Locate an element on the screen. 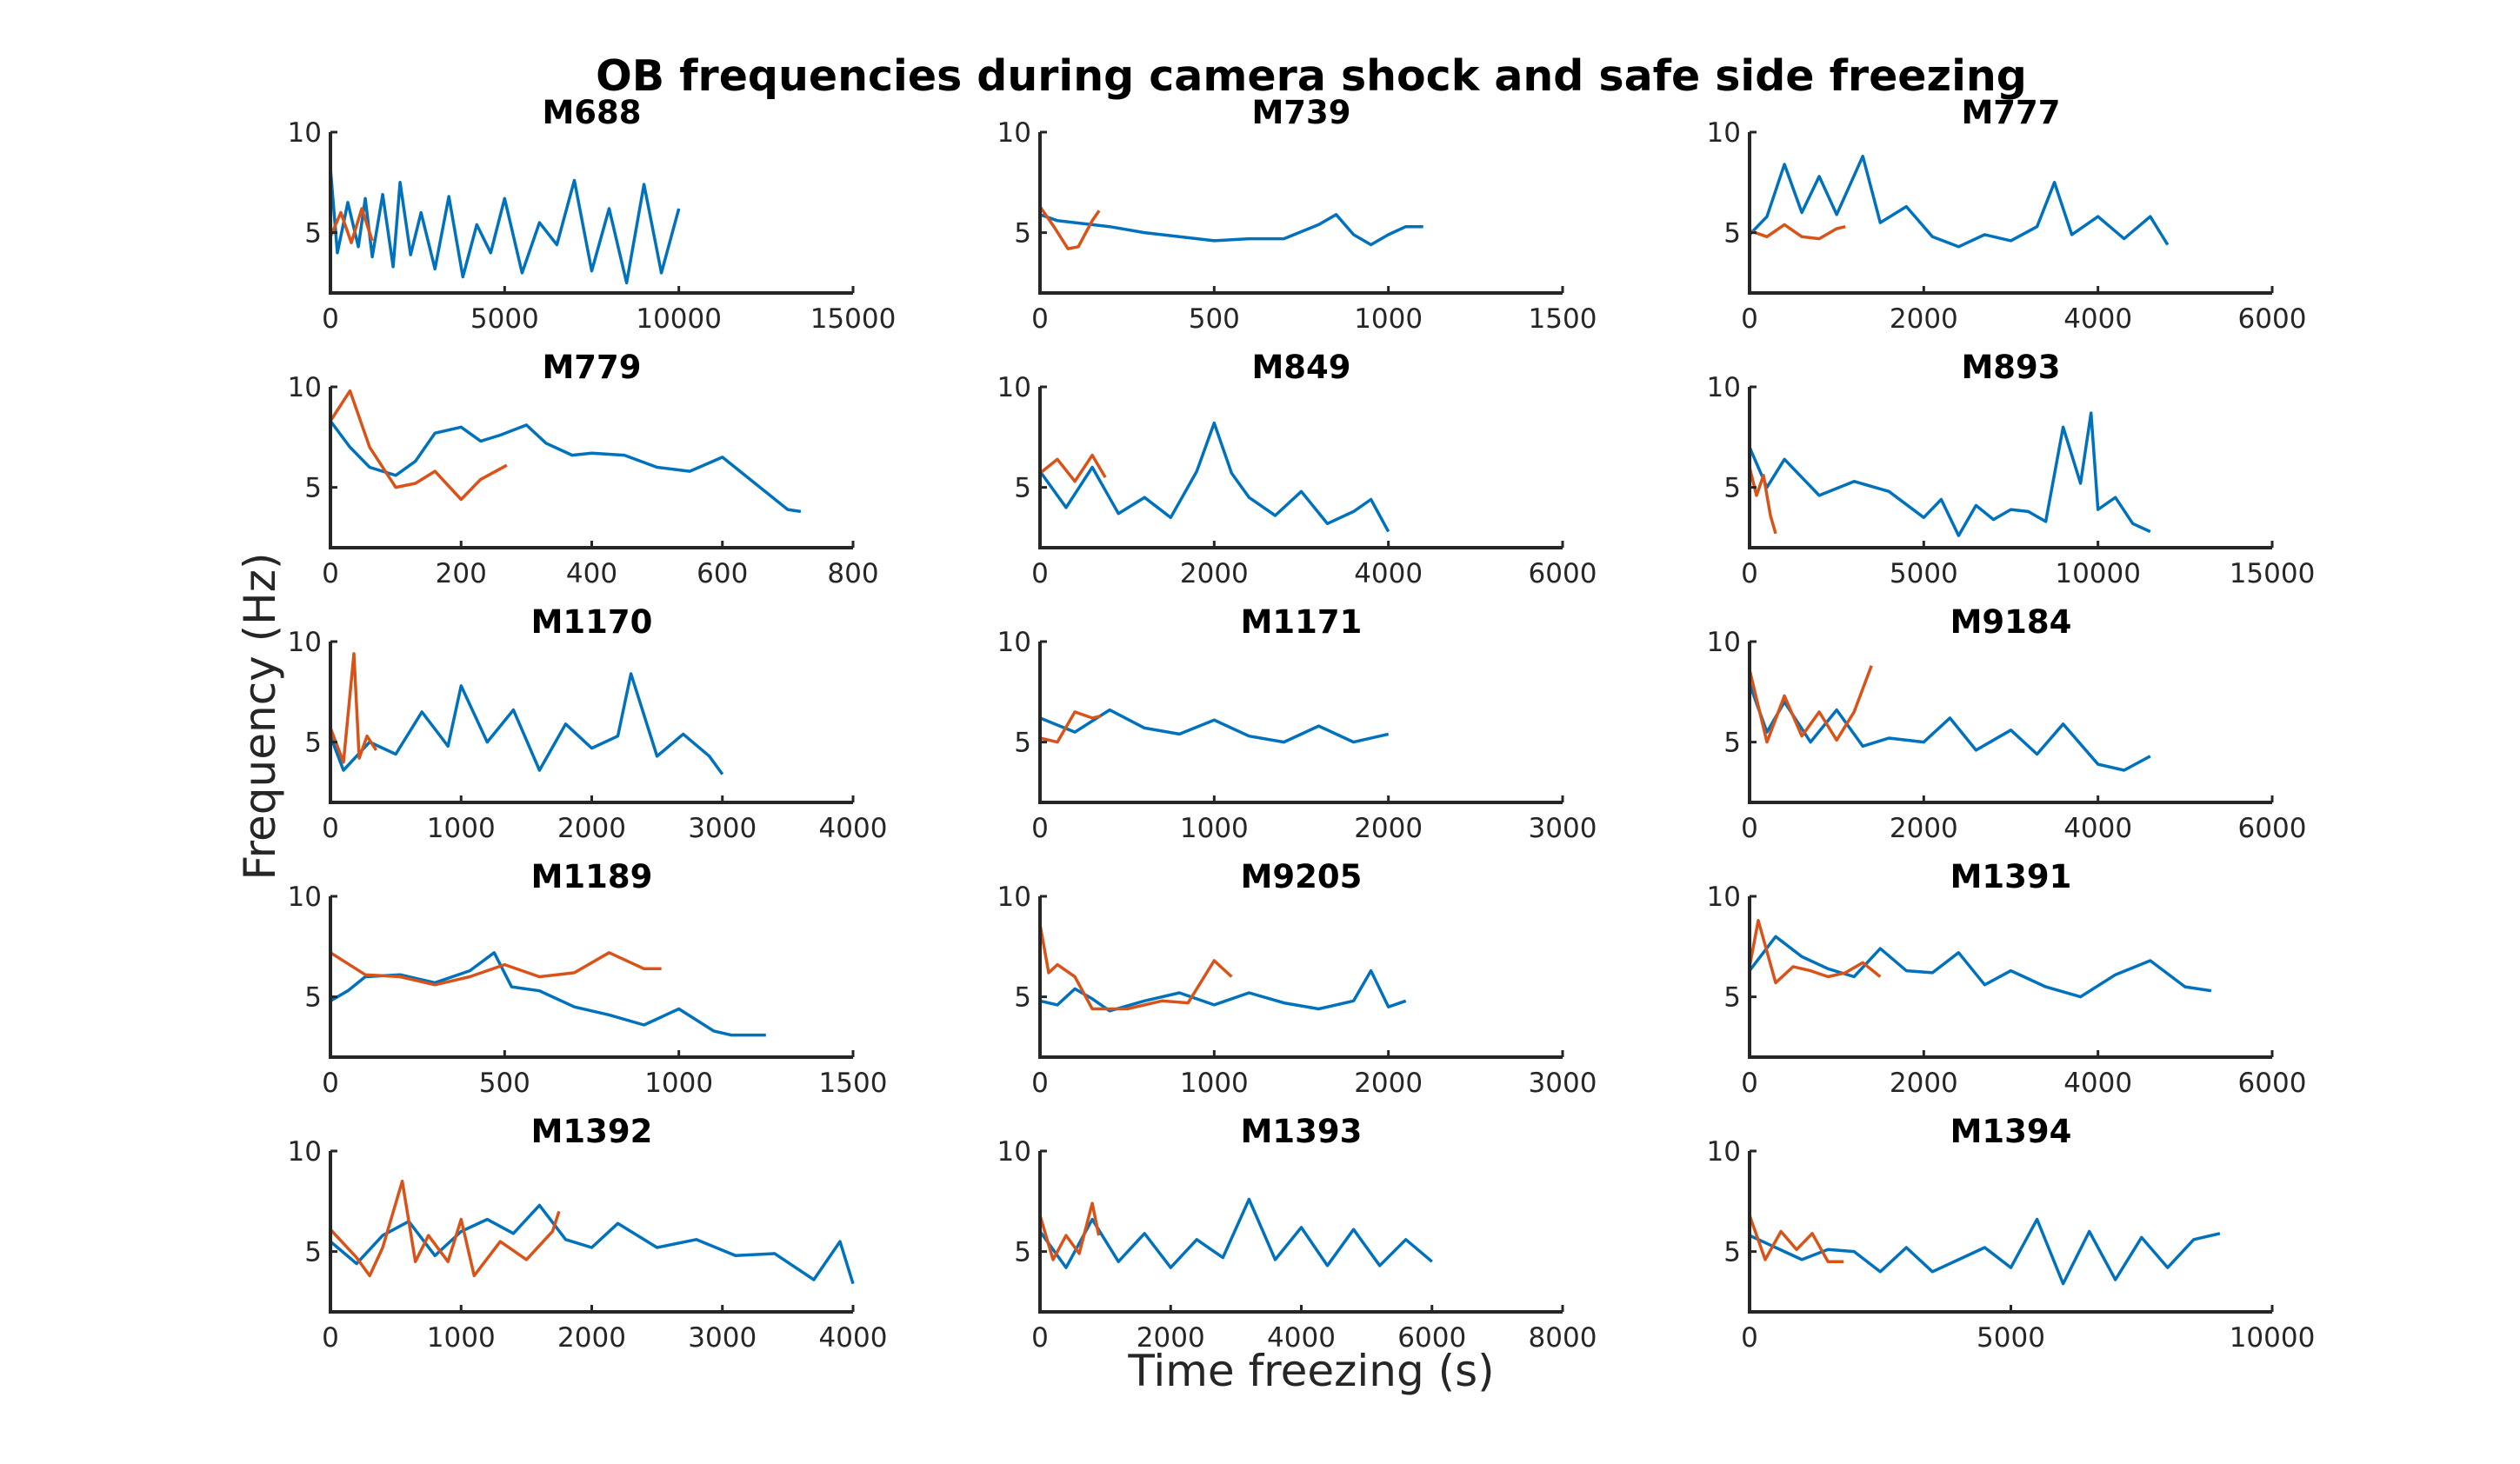  subplot-title: M739 is located at coordinates (1300, 112).